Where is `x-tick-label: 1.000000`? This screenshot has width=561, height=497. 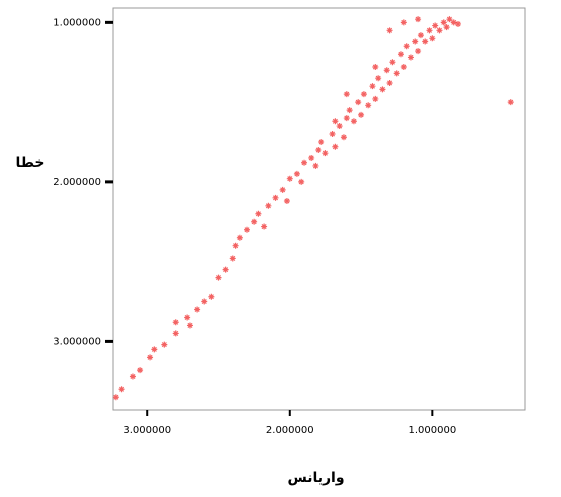
x-tick-label: 1.000000 is located at coordinates (432, 430).